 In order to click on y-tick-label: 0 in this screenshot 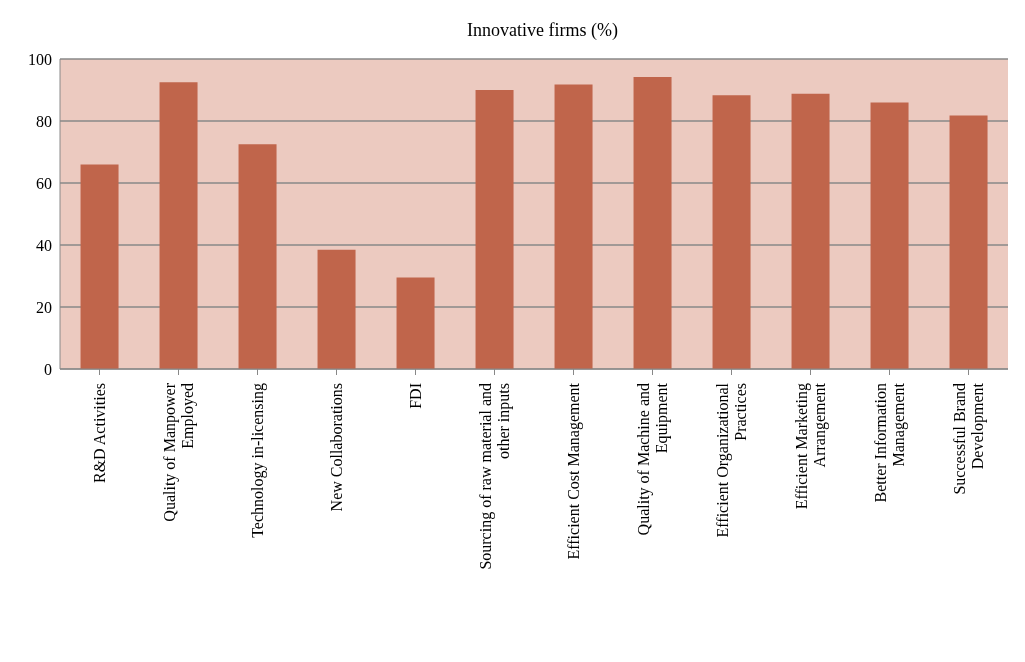, I will do `click(48, 369)`.